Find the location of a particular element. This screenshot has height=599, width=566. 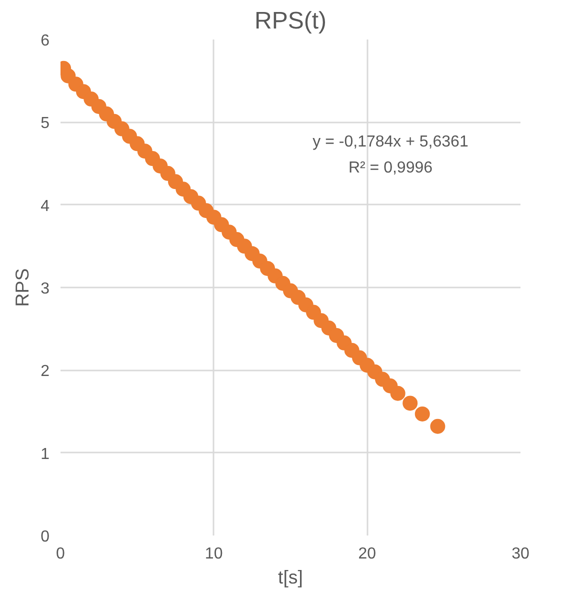

y-tick-label: 6 is located at coordinates (45, 41).